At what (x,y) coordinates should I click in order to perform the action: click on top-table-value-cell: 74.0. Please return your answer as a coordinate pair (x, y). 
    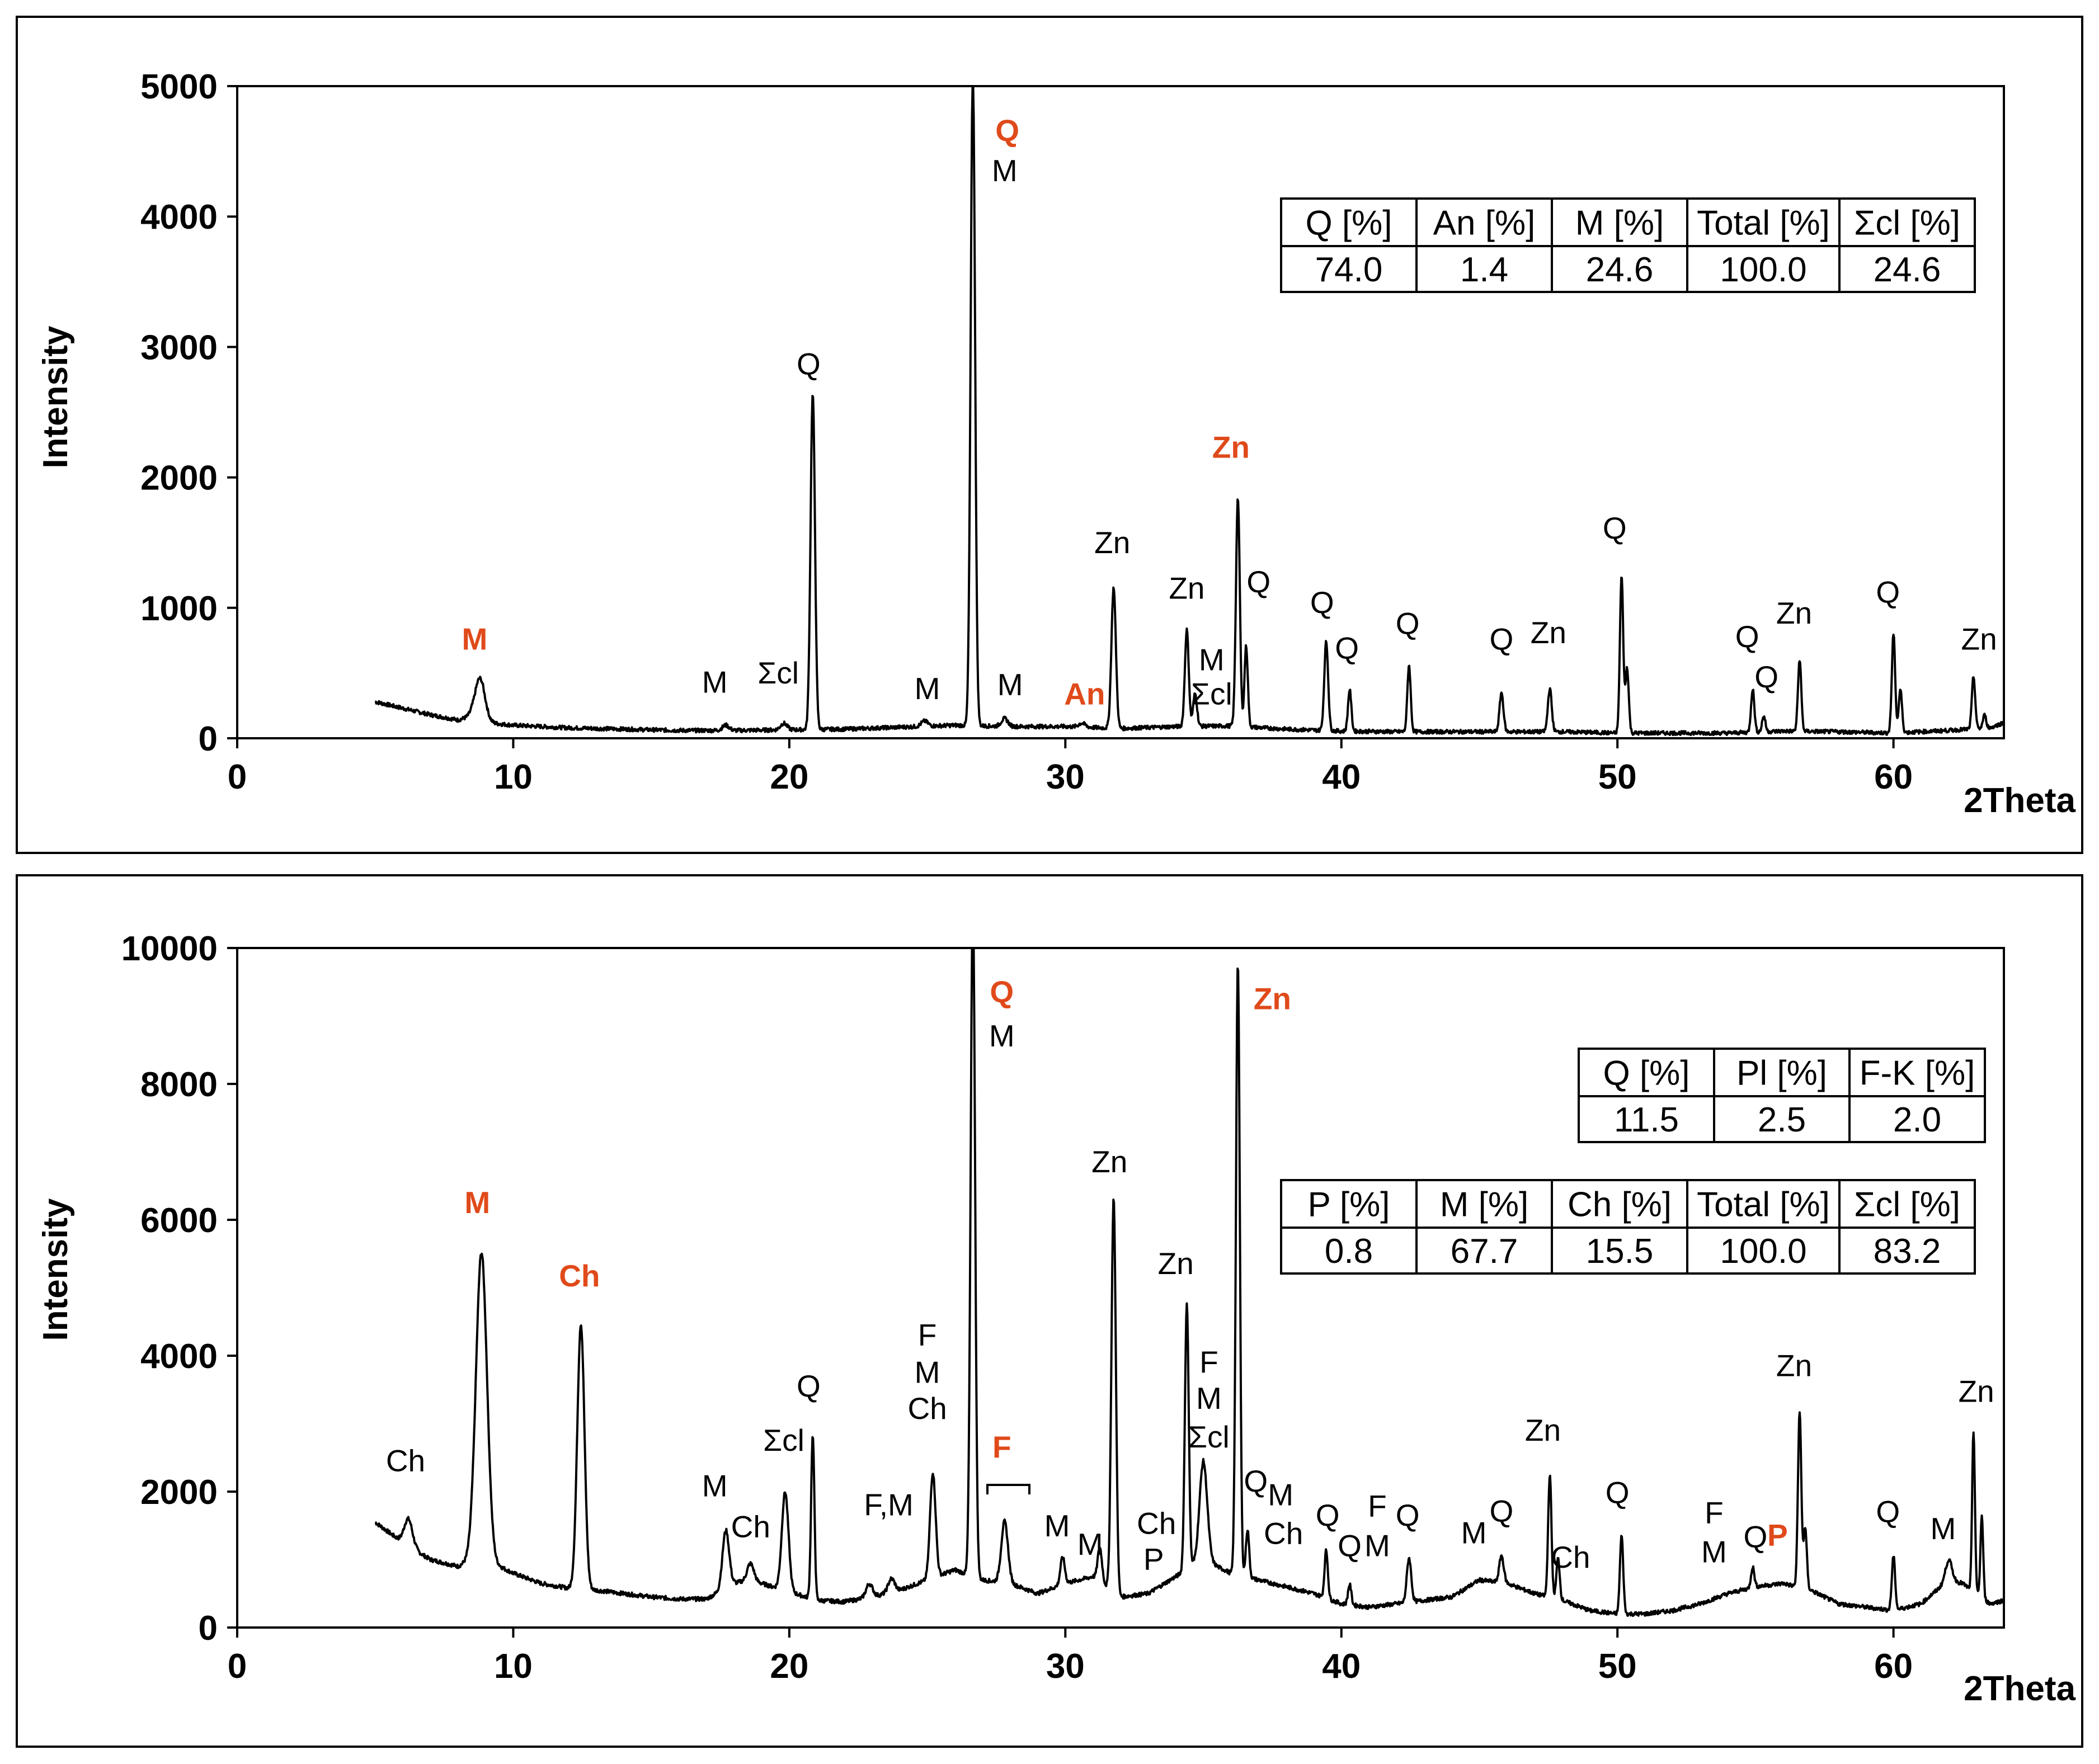
    Looking at the image, I should click on (1349, 270).